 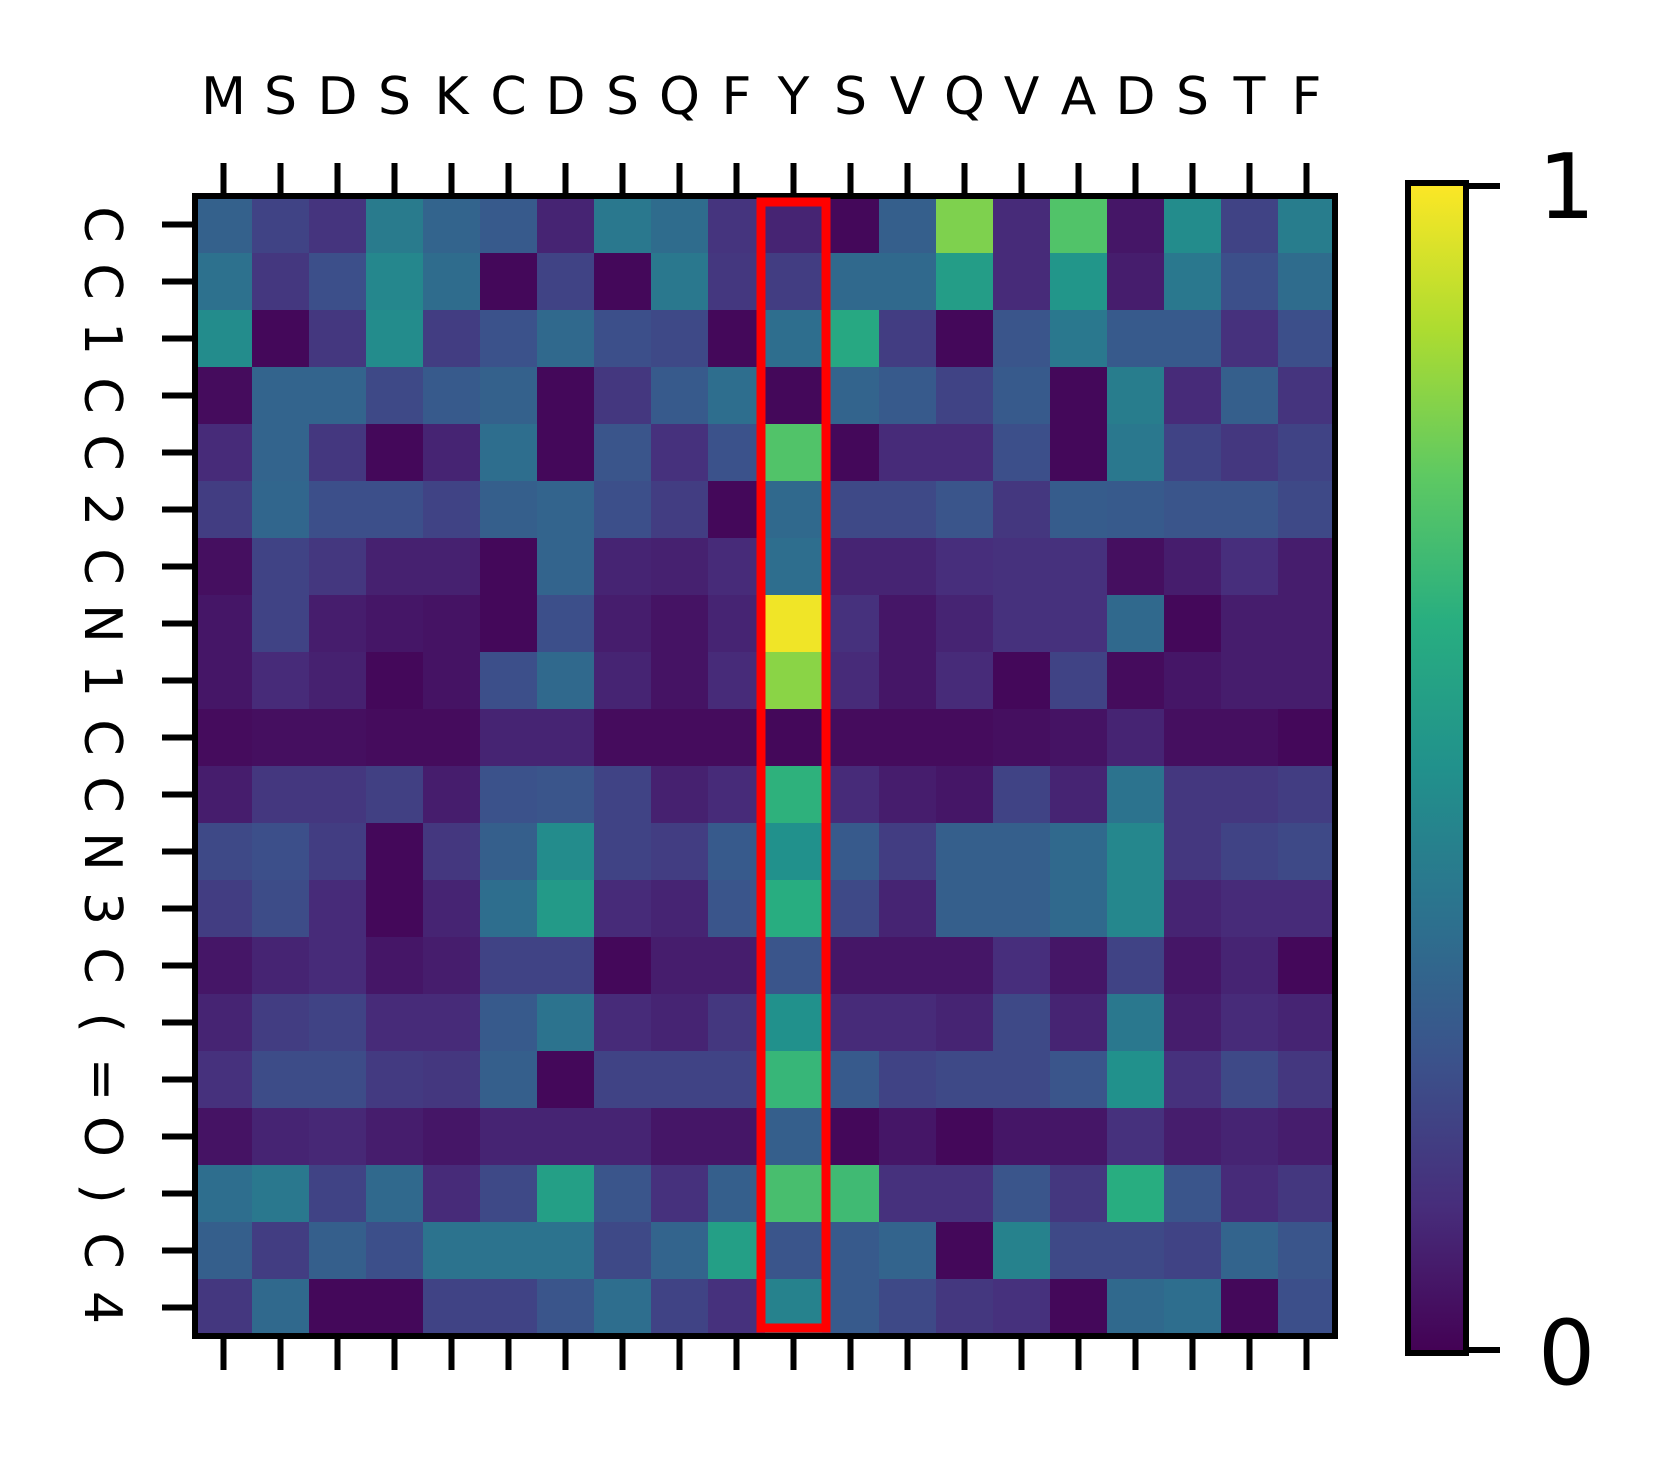 What do you see at coordinates (680, 225) in the screenshot?
I see `heatmap-cell-r0-c8` at bounding box center [680, 225].